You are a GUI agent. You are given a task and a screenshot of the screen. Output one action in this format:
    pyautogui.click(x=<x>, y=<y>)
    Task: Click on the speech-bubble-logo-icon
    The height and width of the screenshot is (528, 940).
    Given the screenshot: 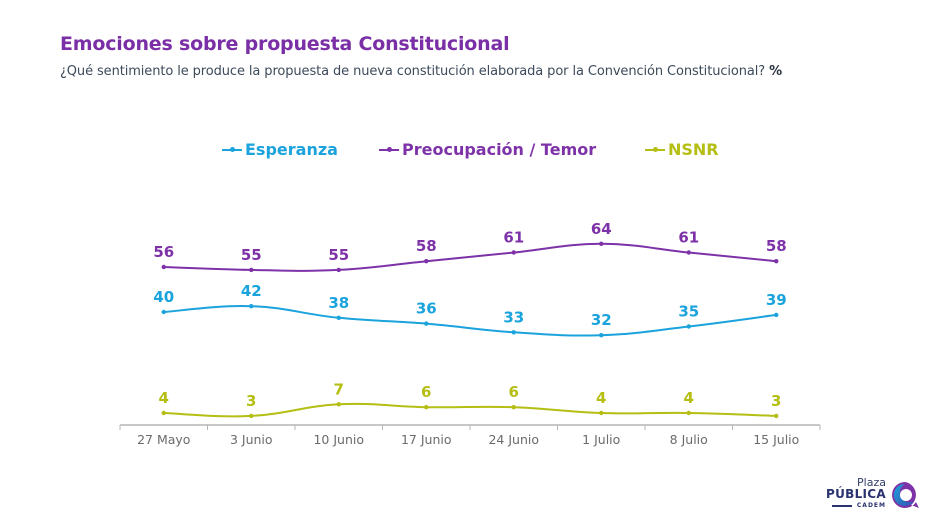 What is the action you would take?
    pyautogui.click(x=905, y=495)
    